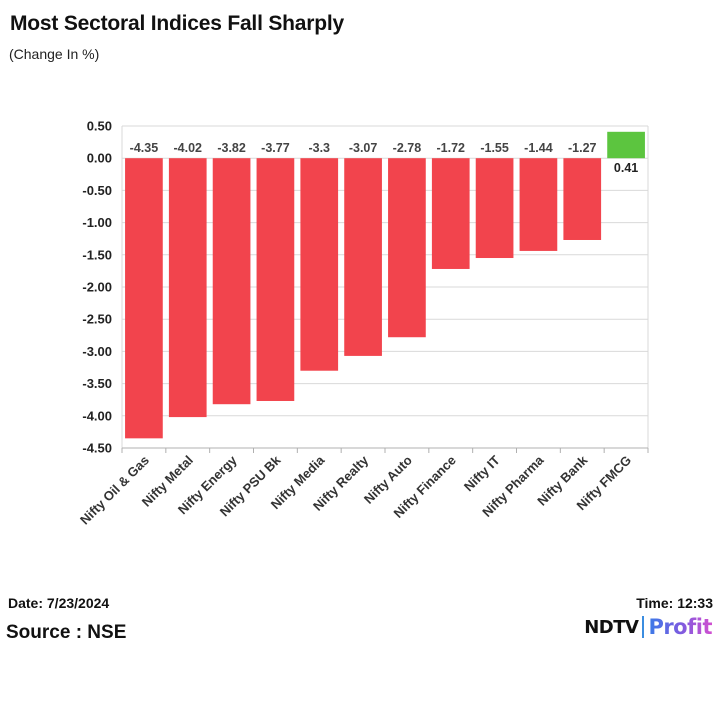 This screenshot has width=720, height=720. I want to click on ndtv-profit-logo: NDTV Profit, so click(648, 627).